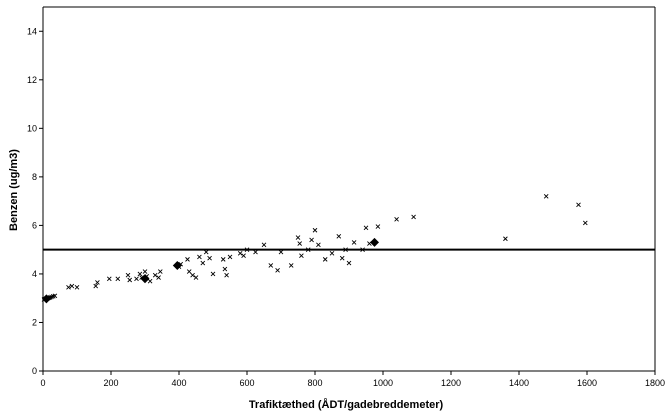  Describe the element at coordinates (314, 383) in the screenshot. I see `x-tick-label: 800` at that location.